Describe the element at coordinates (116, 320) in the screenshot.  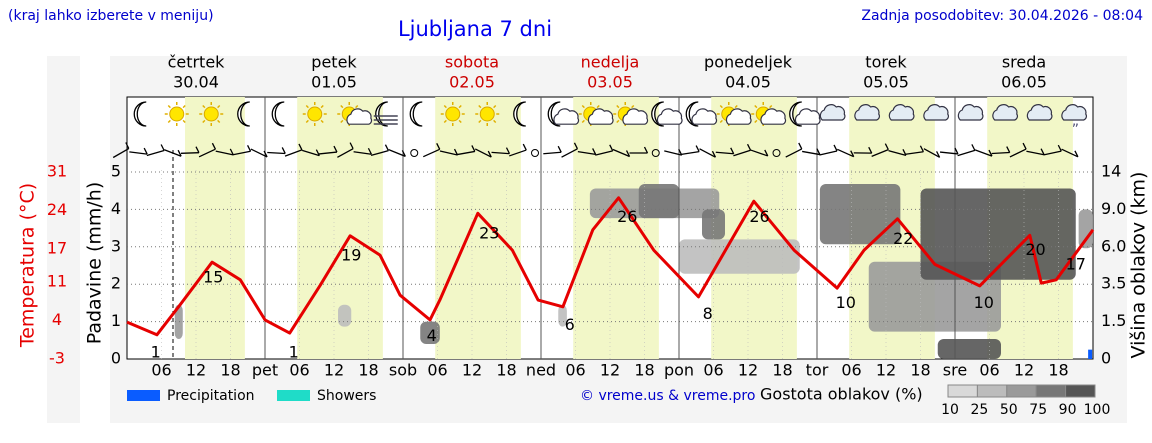
I see `y-tick-label: 1` at that location.